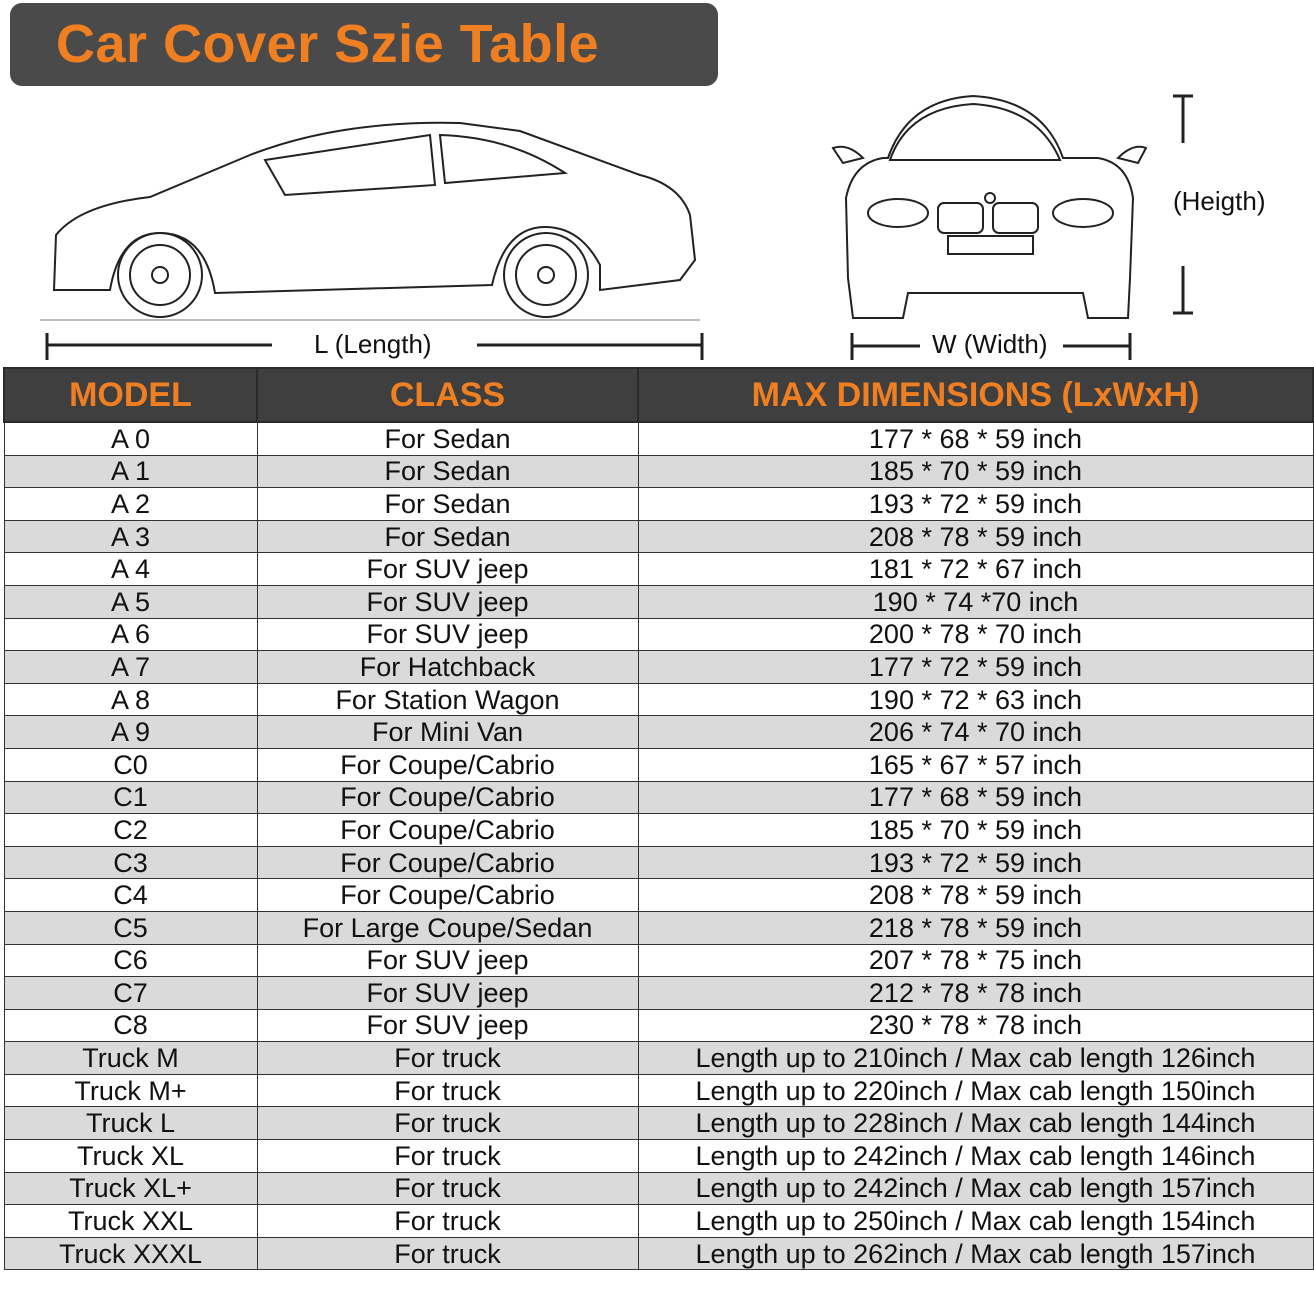  What do you see at coordinates (130, 536) in the screenshot?
I see `model-cell: A 3` at bounding box center [130, 536].